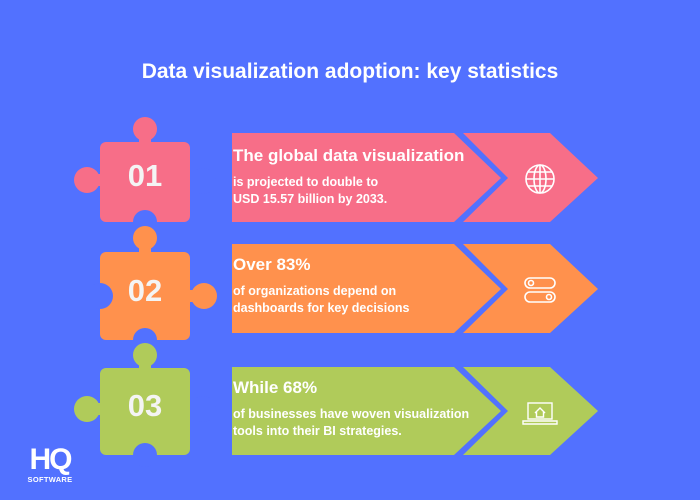  I want to click on logo-mark: HQ, so click(51, 459).